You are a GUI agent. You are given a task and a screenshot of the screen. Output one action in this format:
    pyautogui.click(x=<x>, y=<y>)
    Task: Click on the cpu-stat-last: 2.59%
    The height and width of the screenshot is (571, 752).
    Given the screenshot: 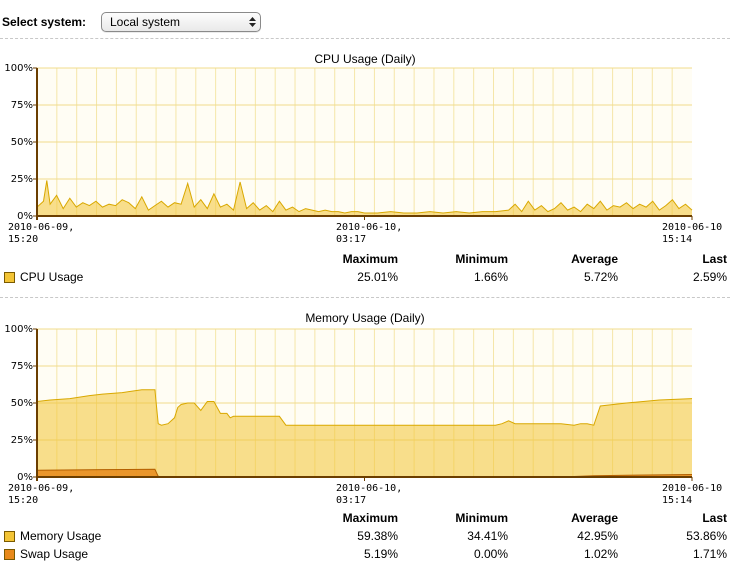 What is the action you would take?
    pyautogui.click(x=709, y=277)
    